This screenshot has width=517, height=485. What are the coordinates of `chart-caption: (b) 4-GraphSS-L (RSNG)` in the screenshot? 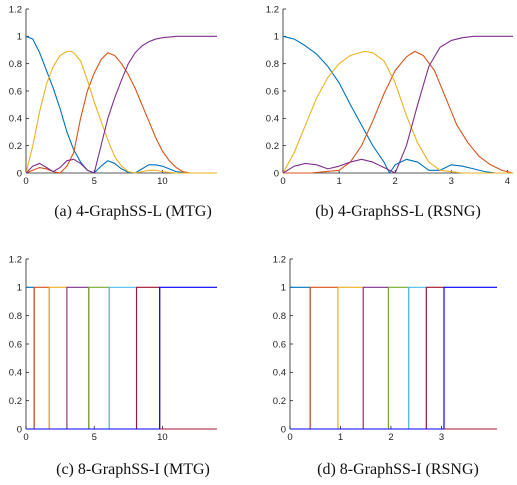 It's located at (398, 211).